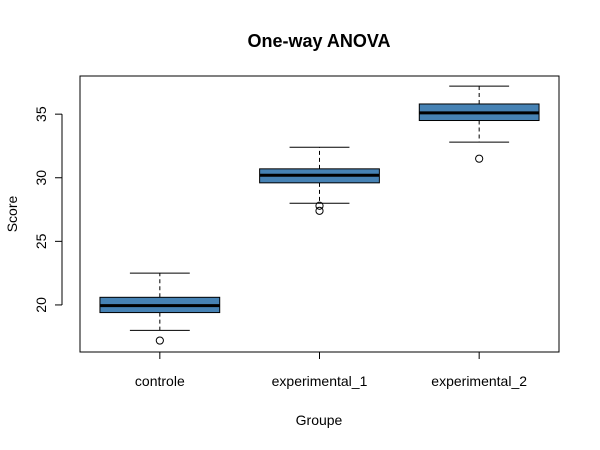  Describe the element at coordinates (318, 41) in the screenshot. I see `chart-title: One-way ANOVA` at that location.